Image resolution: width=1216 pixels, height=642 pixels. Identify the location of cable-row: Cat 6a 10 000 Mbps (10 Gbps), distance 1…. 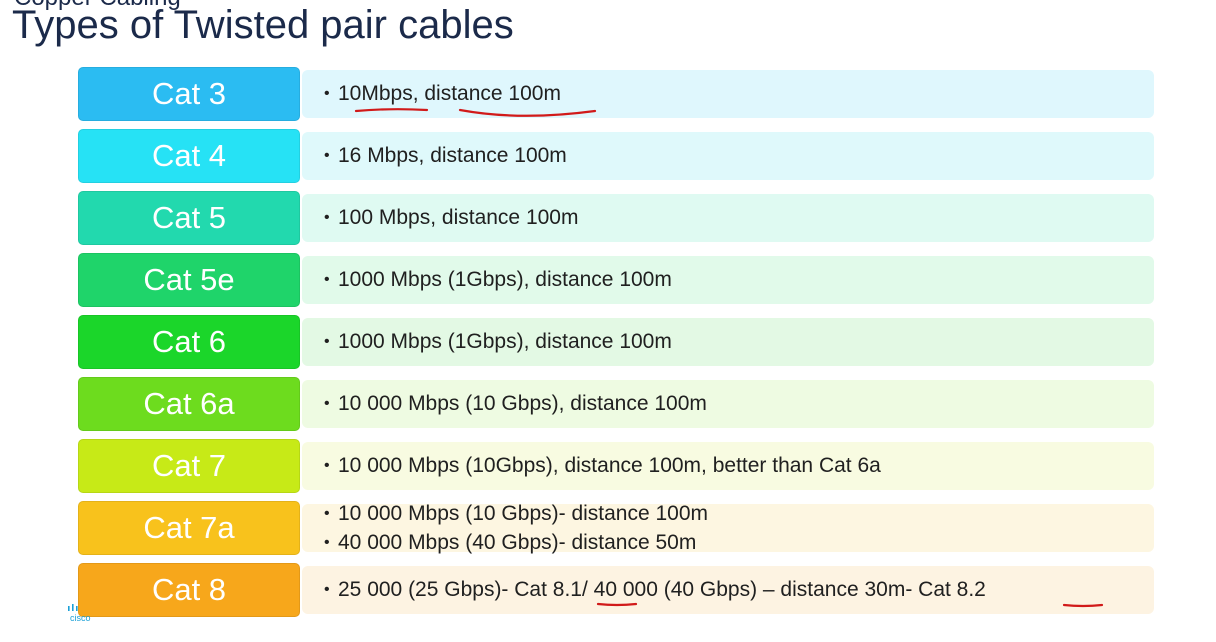
(618, 404).